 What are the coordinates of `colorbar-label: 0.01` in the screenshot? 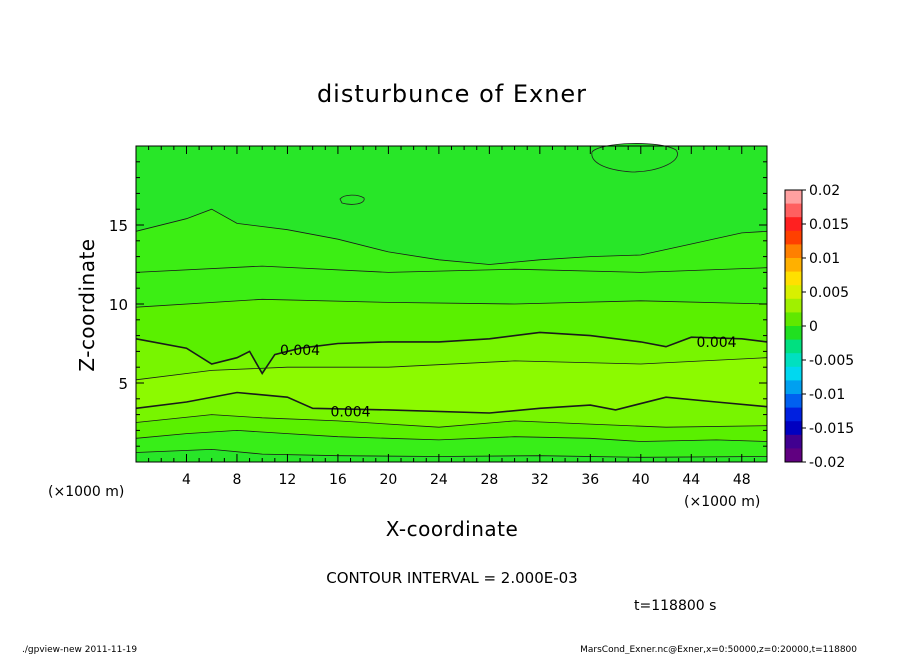 It's located at (824, 259).